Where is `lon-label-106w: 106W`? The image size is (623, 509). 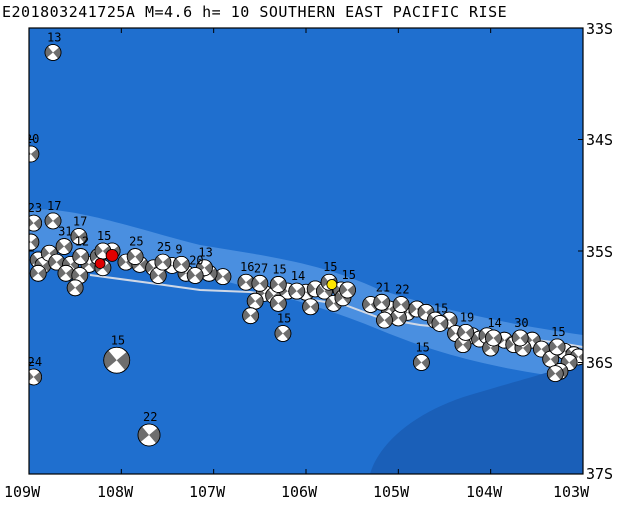 lon-label-106w: 106W is located at coordinates (299, 492).